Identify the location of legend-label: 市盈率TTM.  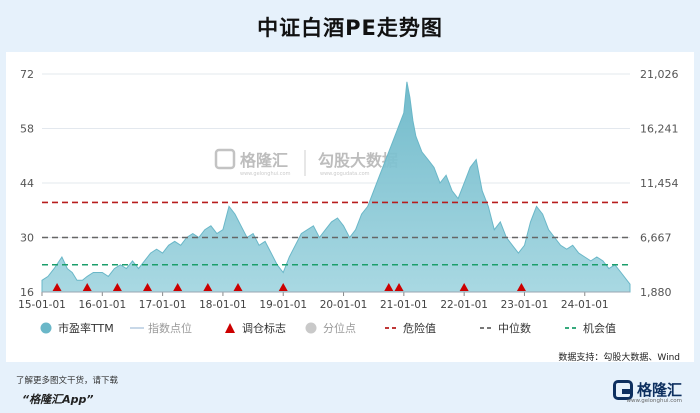
(86, 328).